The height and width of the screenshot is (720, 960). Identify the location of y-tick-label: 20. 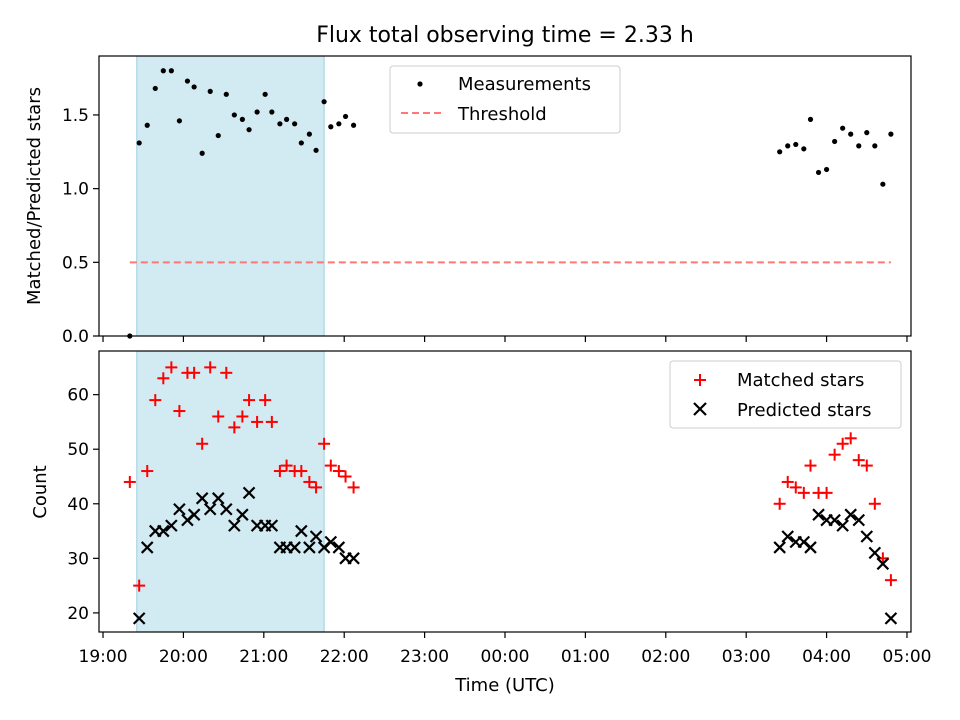
(78, 614).